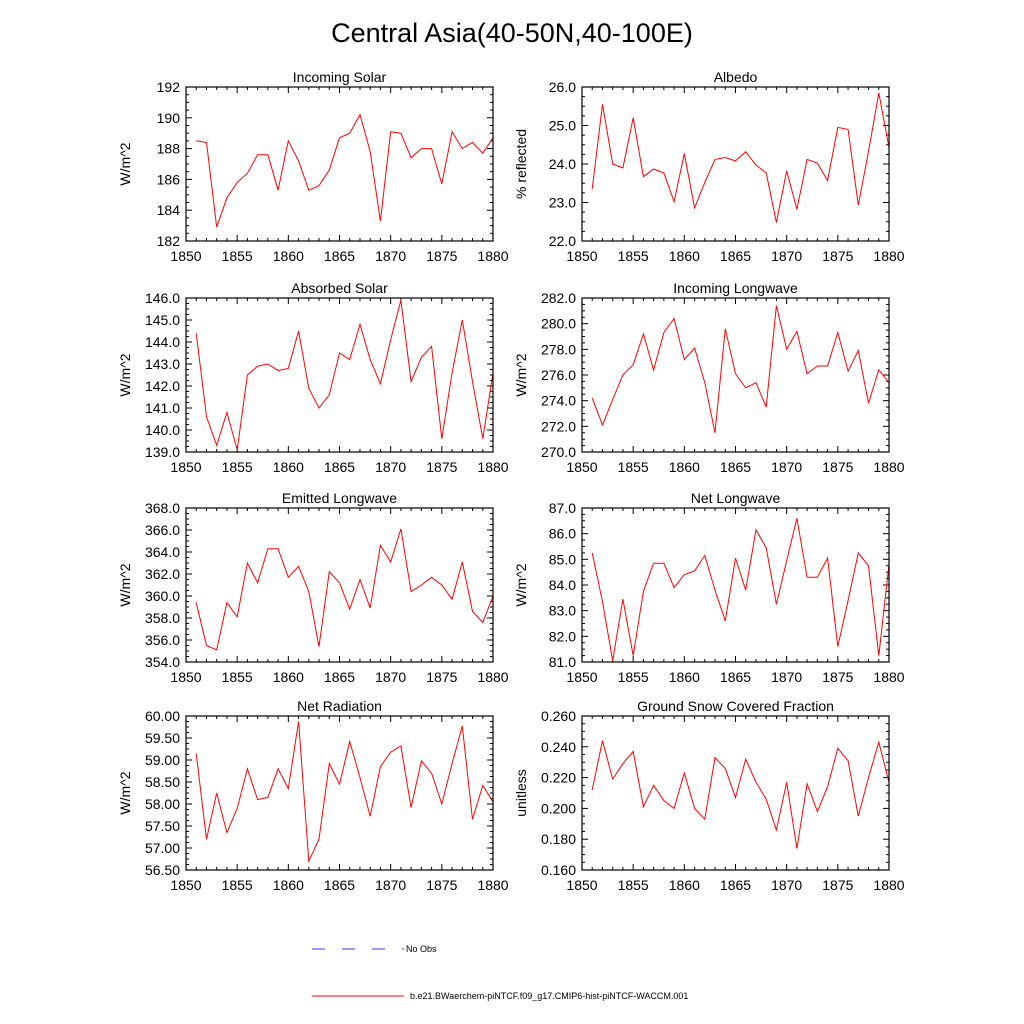  I want to click on y-tick-label: 0.220, so click(558, 778).